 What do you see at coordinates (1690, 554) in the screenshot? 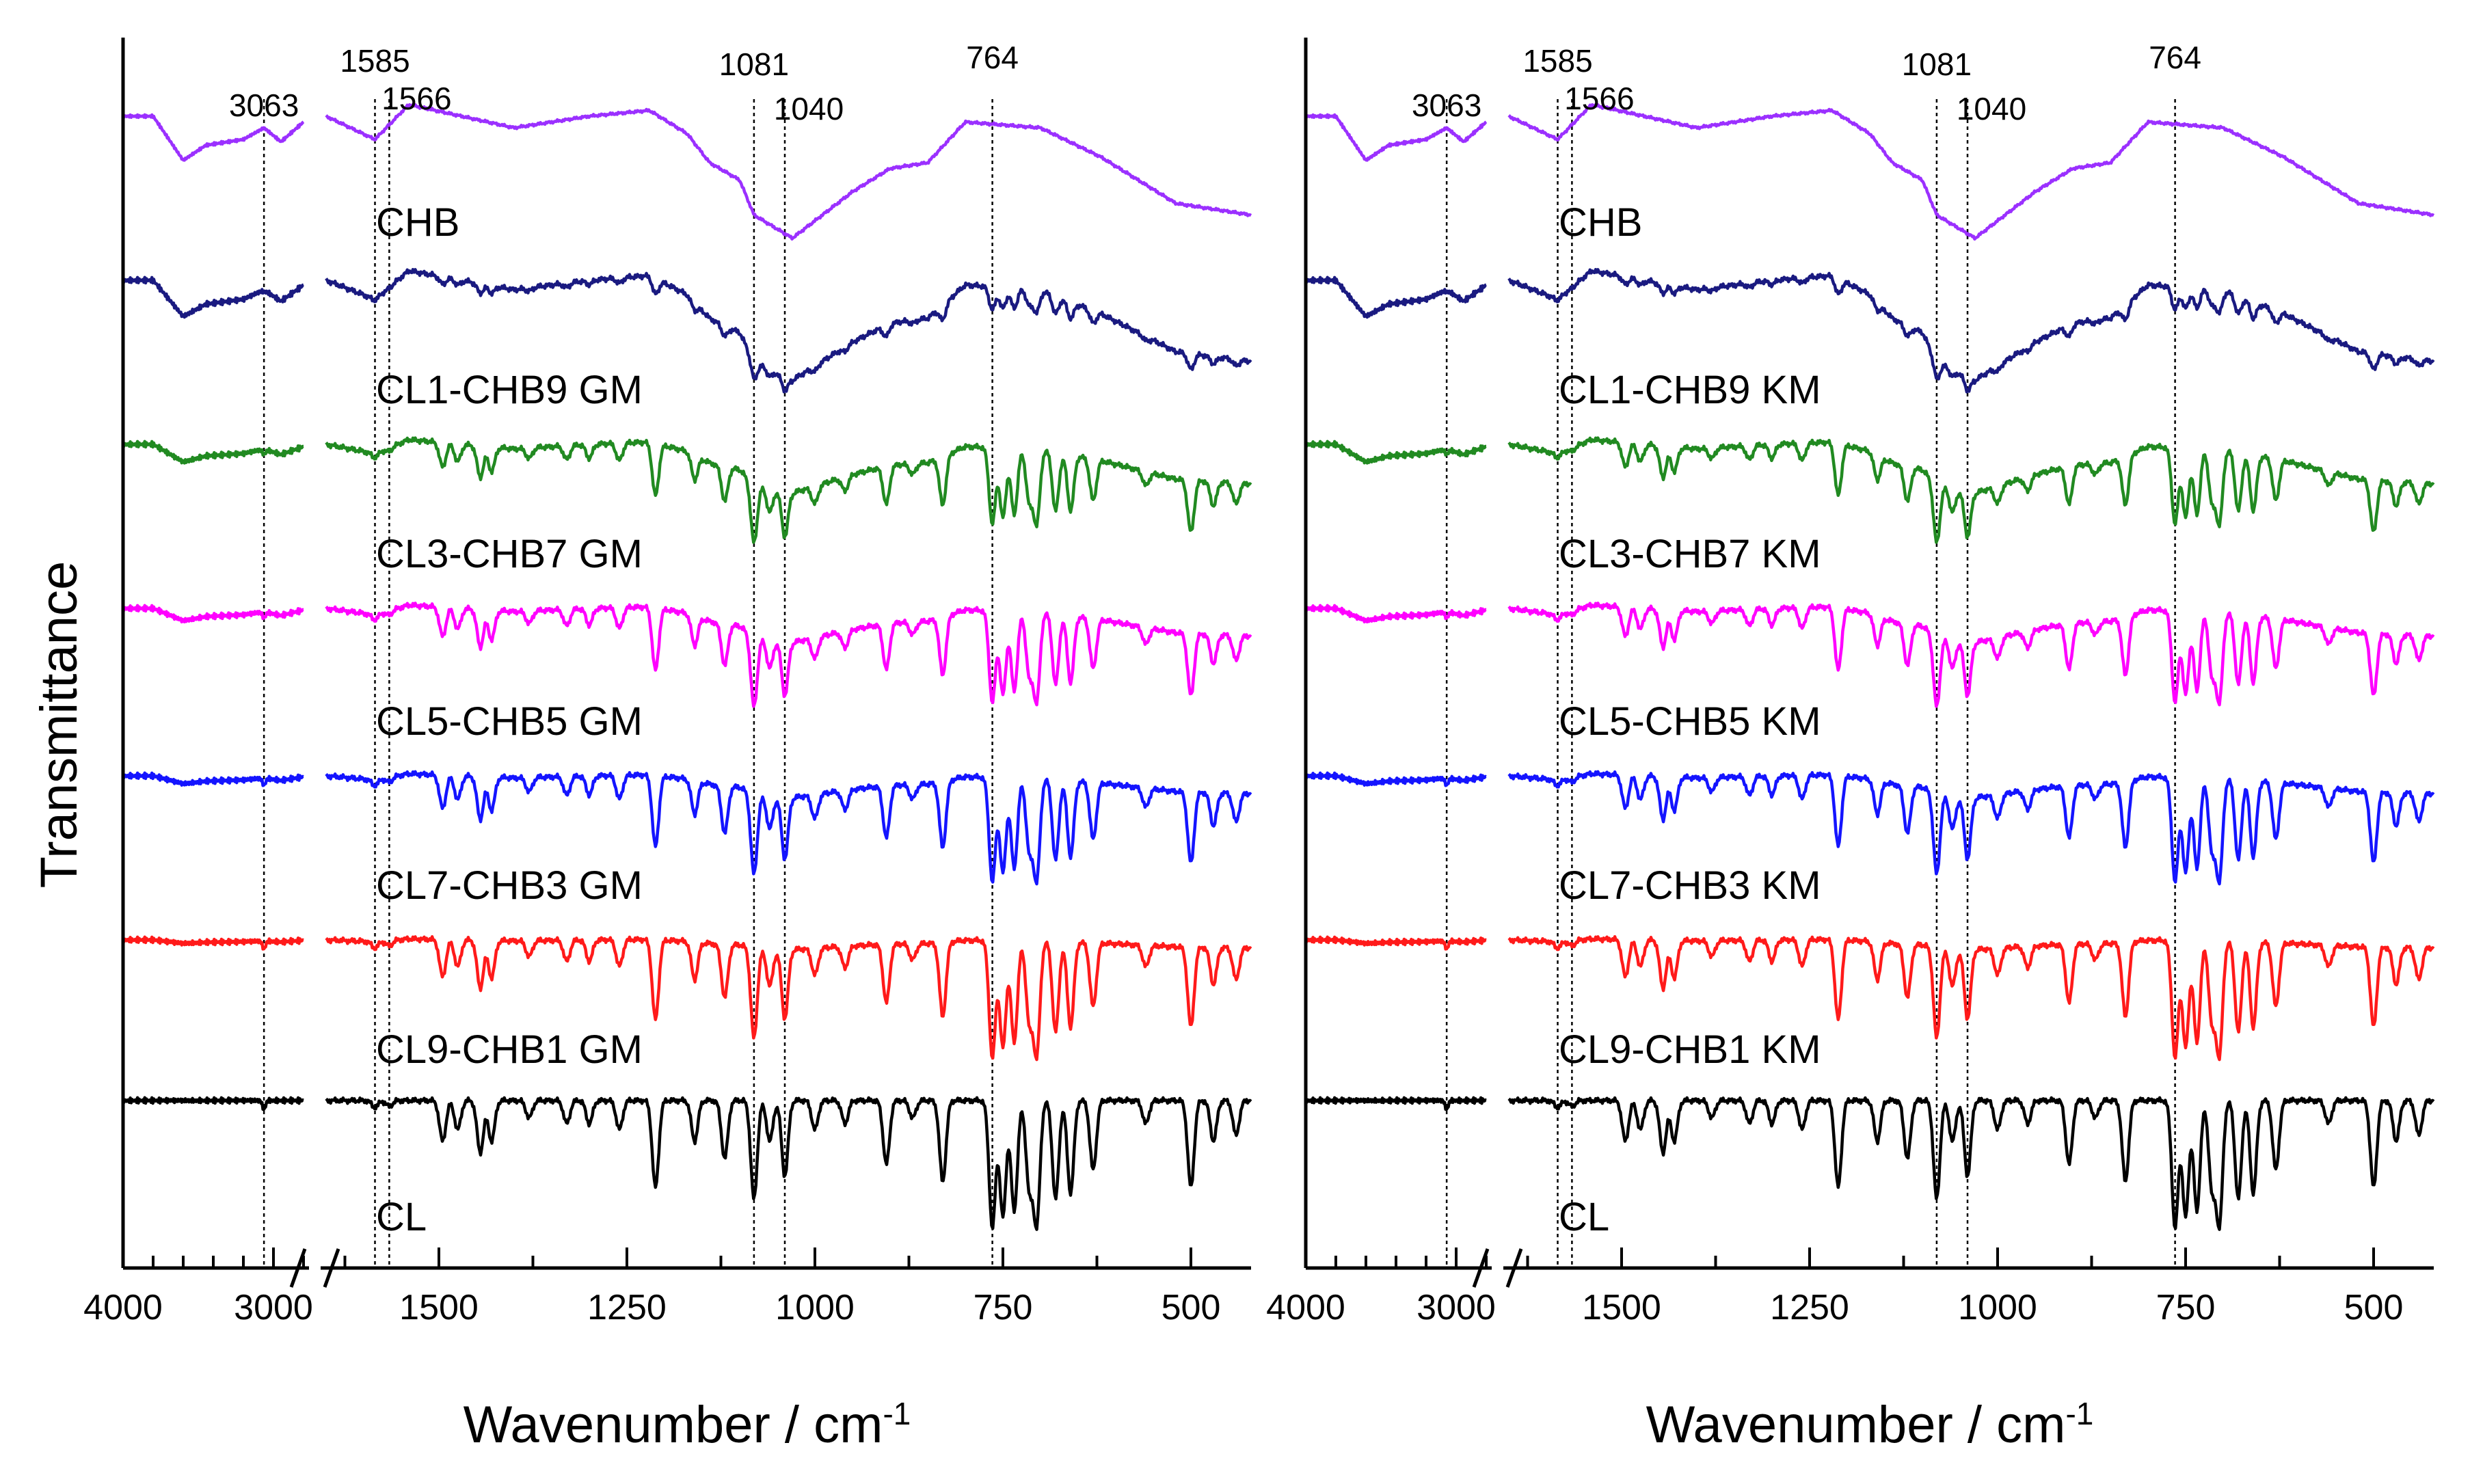
I see `series-label-cl3-chb7-km: CL3-CHB7 KM` at bounding box center [1690, 554].